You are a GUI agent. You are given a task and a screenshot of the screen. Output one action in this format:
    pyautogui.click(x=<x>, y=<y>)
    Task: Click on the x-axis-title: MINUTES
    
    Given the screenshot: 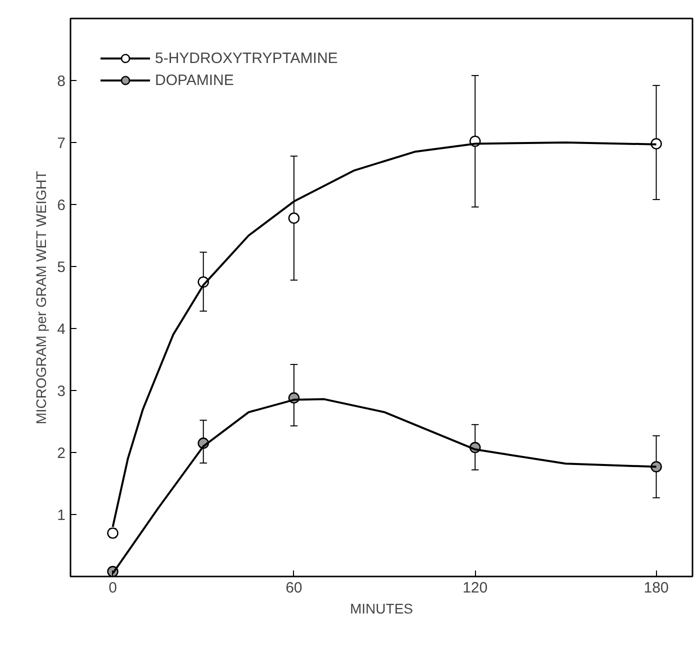 What is the action you would take?
    pyautogui.click(x=381, y=608)
    